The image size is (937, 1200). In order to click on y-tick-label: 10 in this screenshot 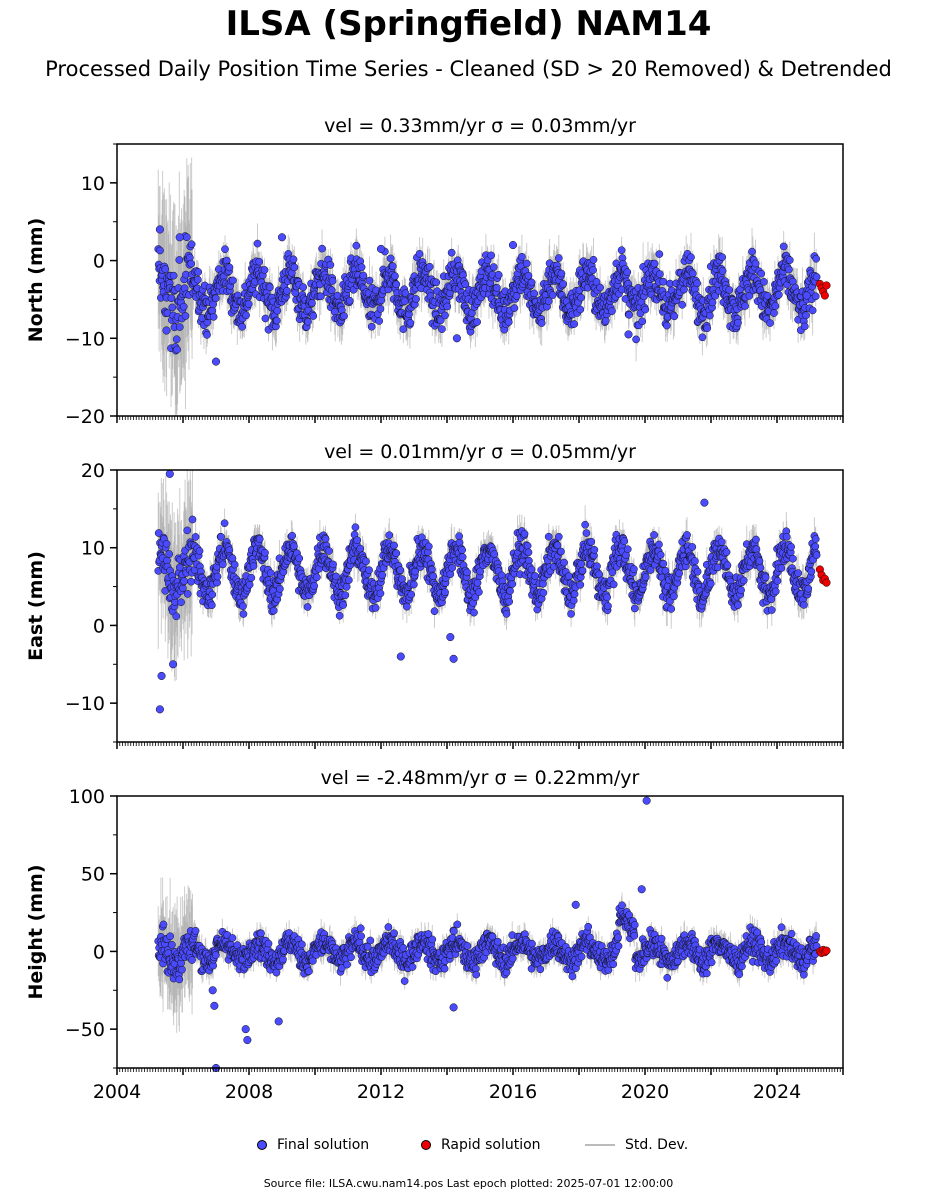, I will do `click(93, 184)`.